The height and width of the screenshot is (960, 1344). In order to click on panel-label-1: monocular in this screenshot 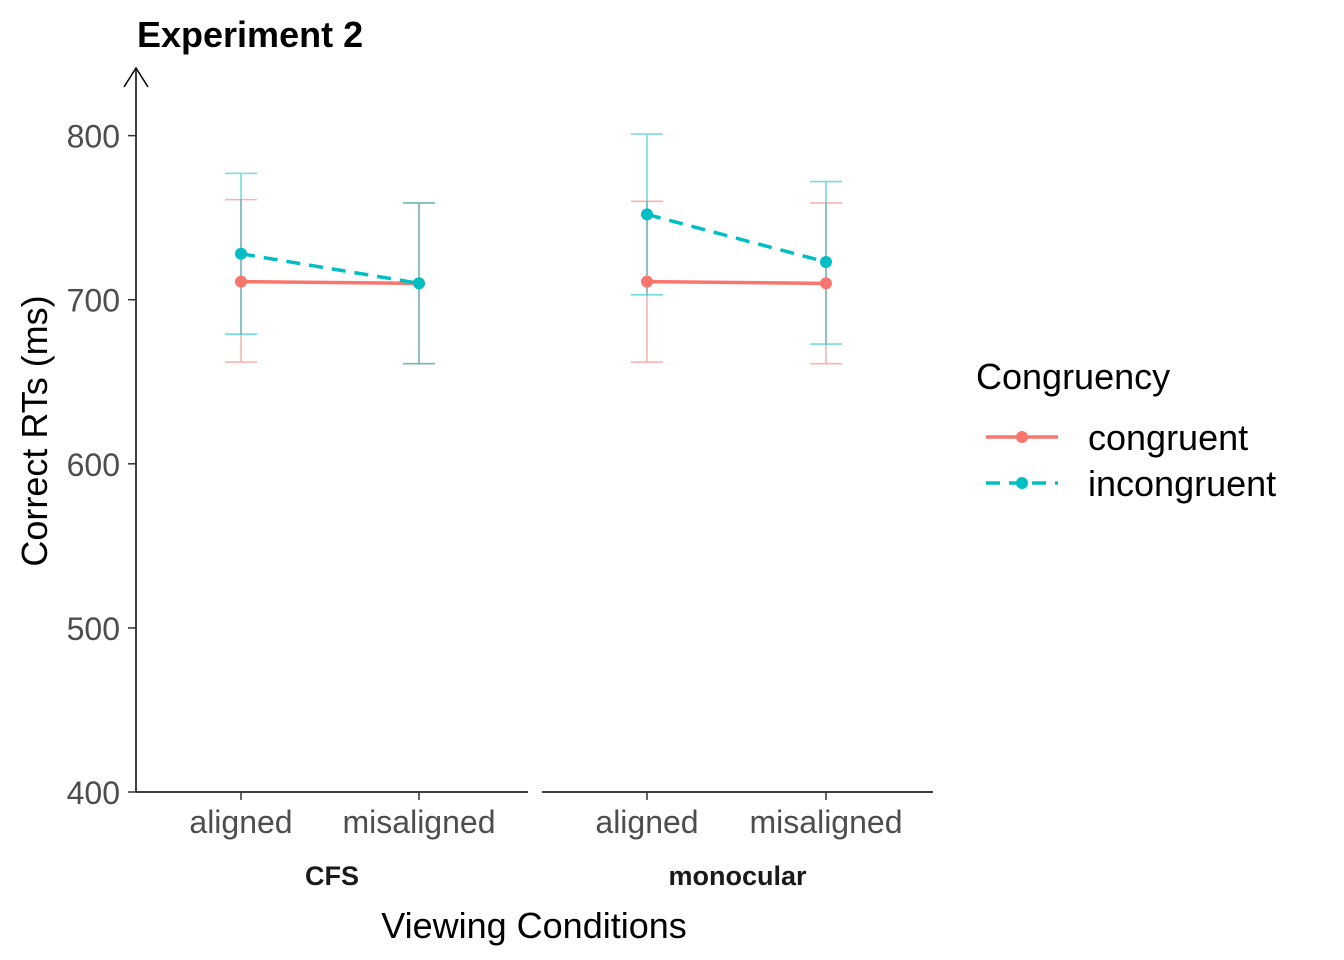, I will do `click(737, 876)`.